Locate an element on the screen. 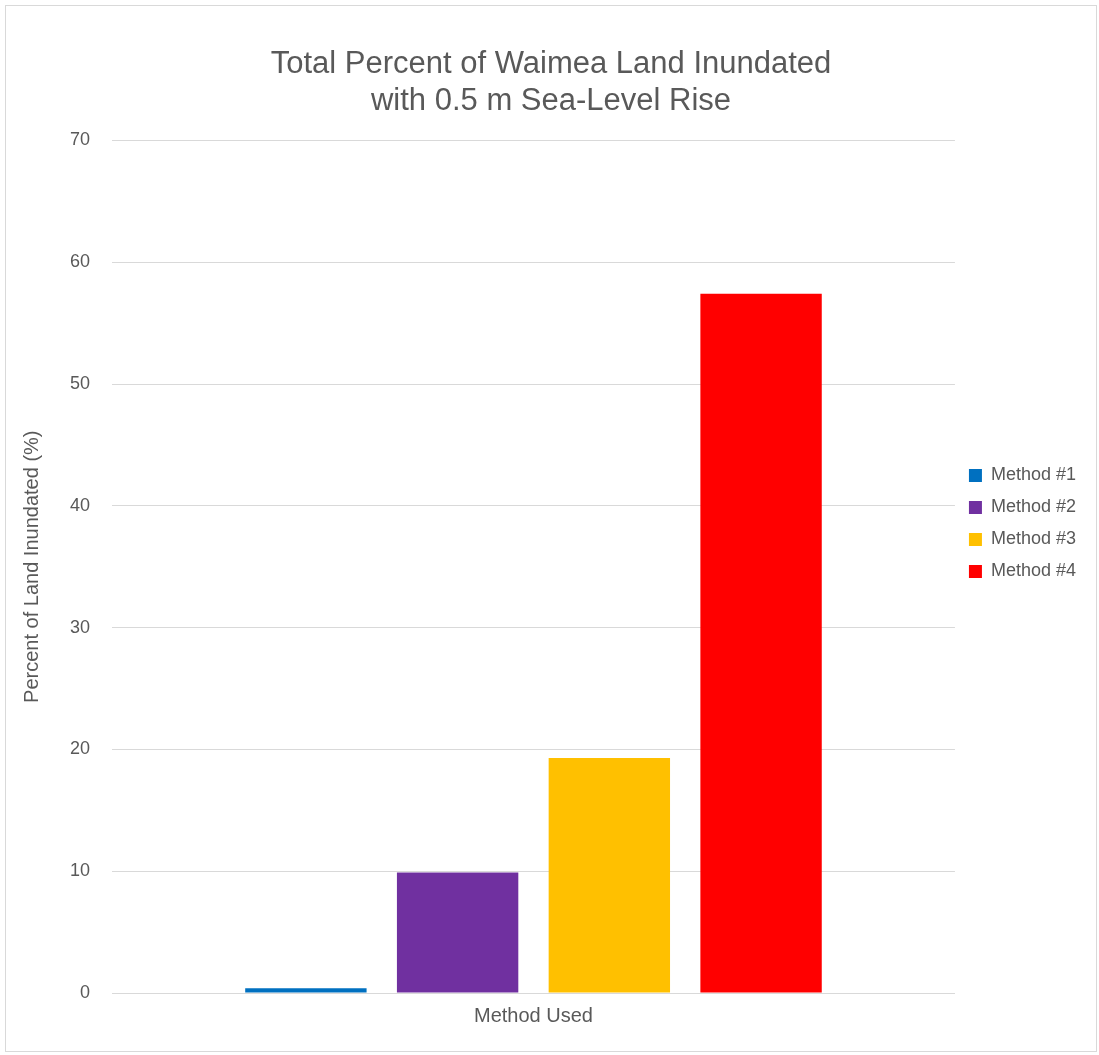 The height and width of the screenshot is (1055, 1099). y-tick-label: 20 is located at coordinates (80, 748).